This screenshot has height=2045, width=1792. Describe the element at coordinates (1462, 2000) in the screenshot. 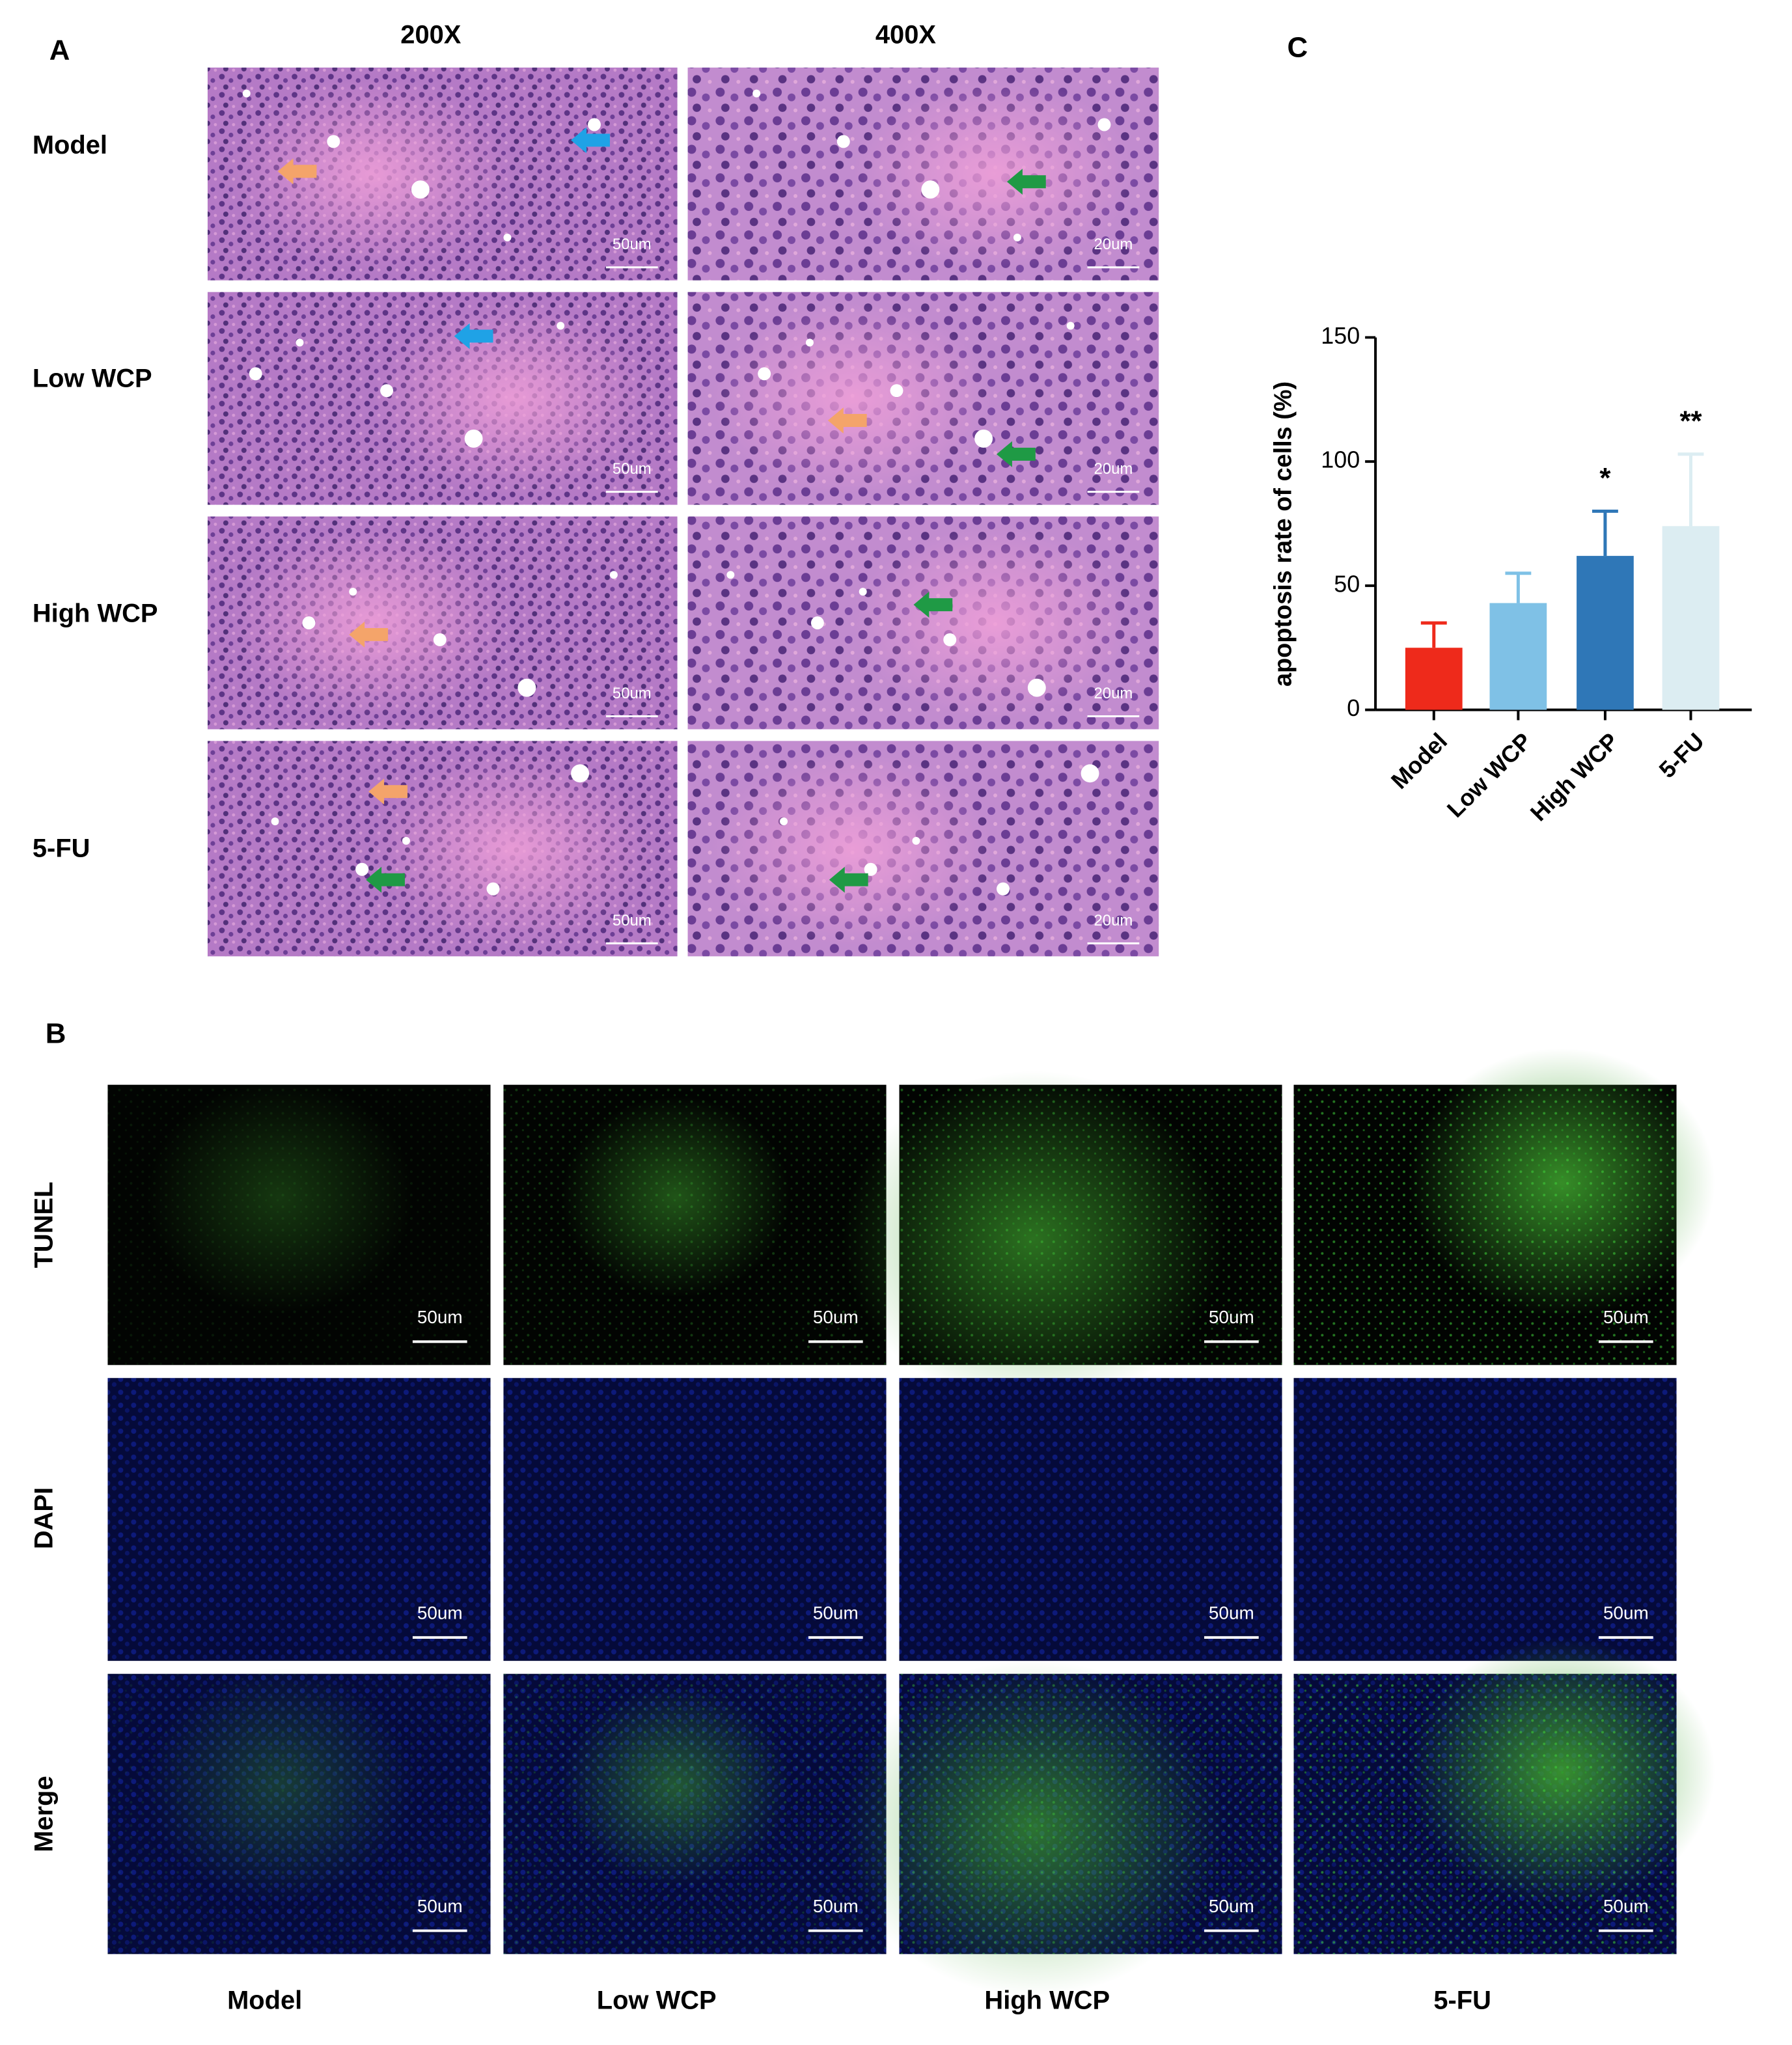

I see `column-label: 5-FU` at that location.